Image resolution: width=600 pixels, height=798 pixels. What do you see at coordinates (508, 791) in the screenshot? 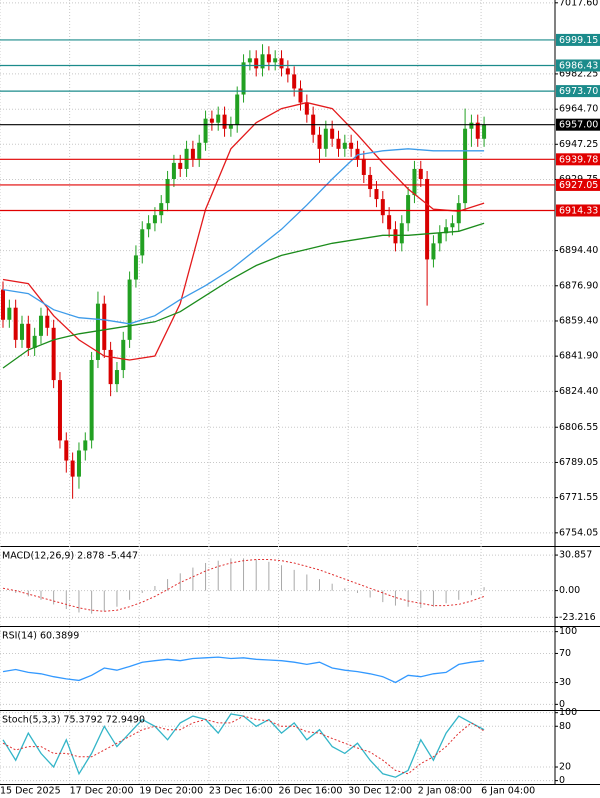
I see `x-tick-label: 6 Jan 04:00` at bounding box center [508, 791].